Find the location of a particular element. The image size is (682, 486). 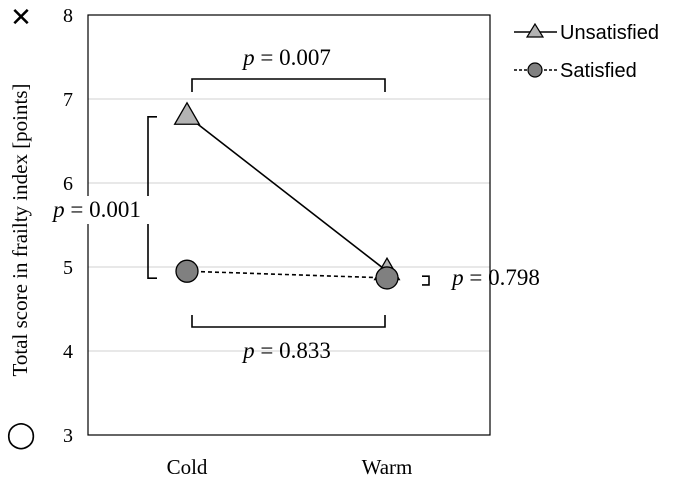

x-tick-label: Cold is located at coordinates (187, 467).